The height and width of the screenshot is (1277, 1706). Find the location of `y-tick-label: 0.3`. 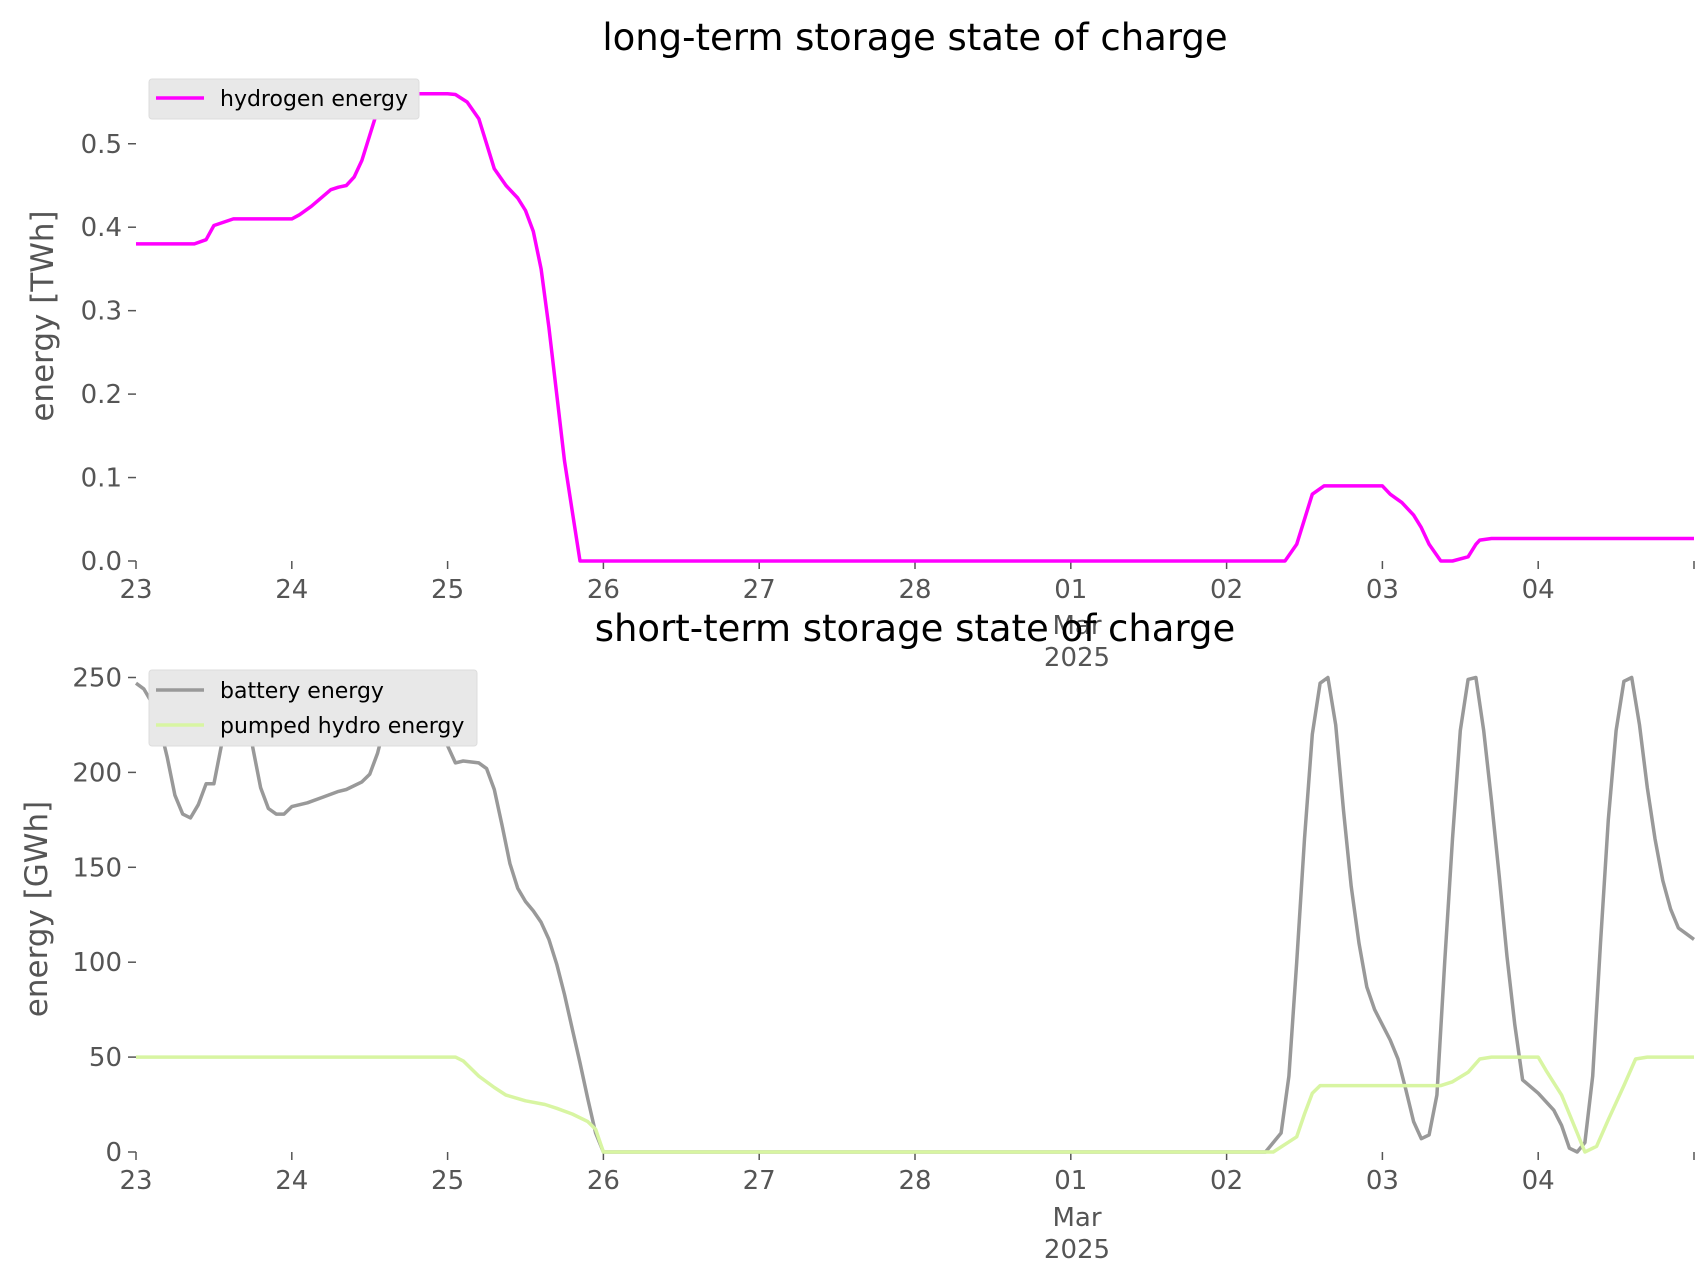

y-tick-label: 0.3 is located at coordinates (101, 312).